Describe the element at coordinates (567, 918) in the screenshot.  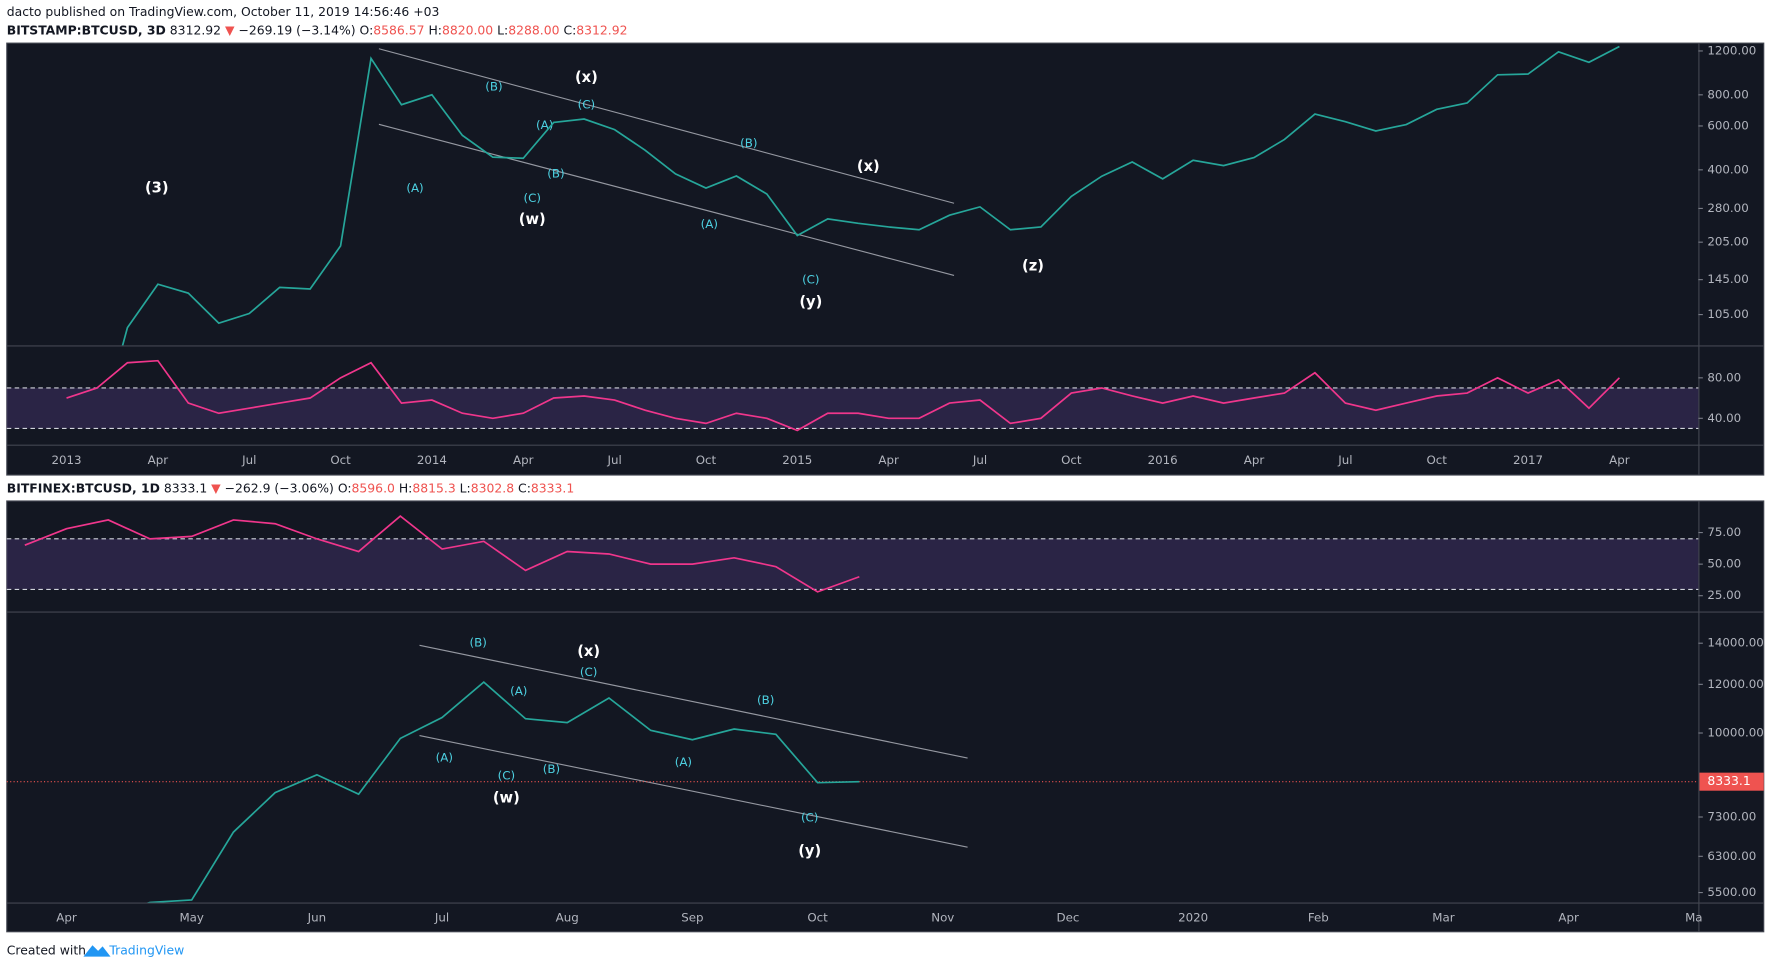
I see `x-tick-label: Aug` at that location.